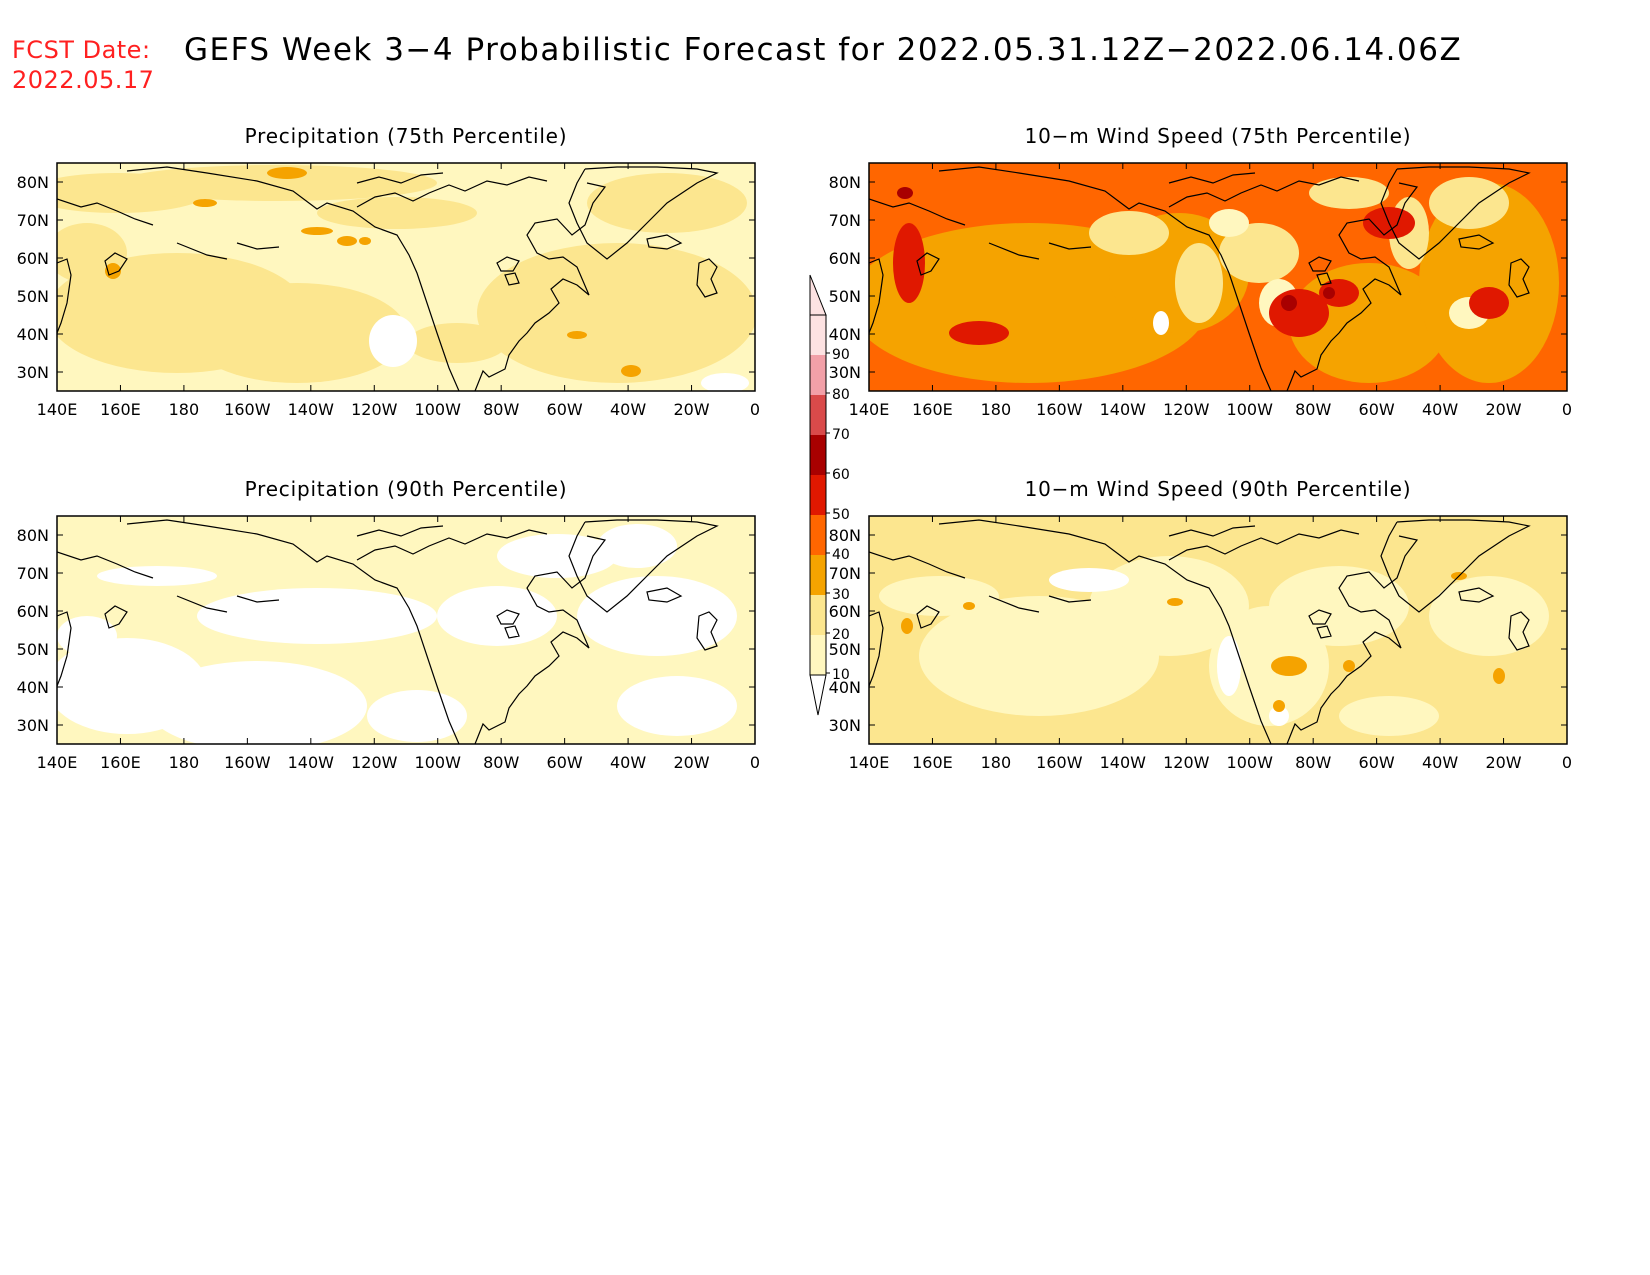  I want to click on colorbar-segment, so click(818, 415).